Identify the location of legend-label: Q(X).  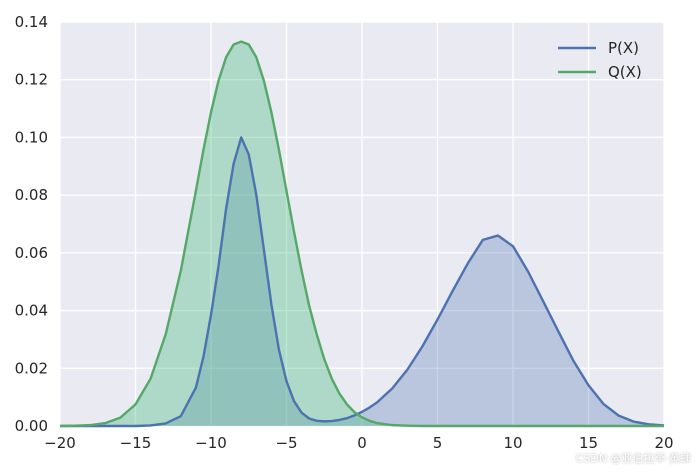
(625, 72).